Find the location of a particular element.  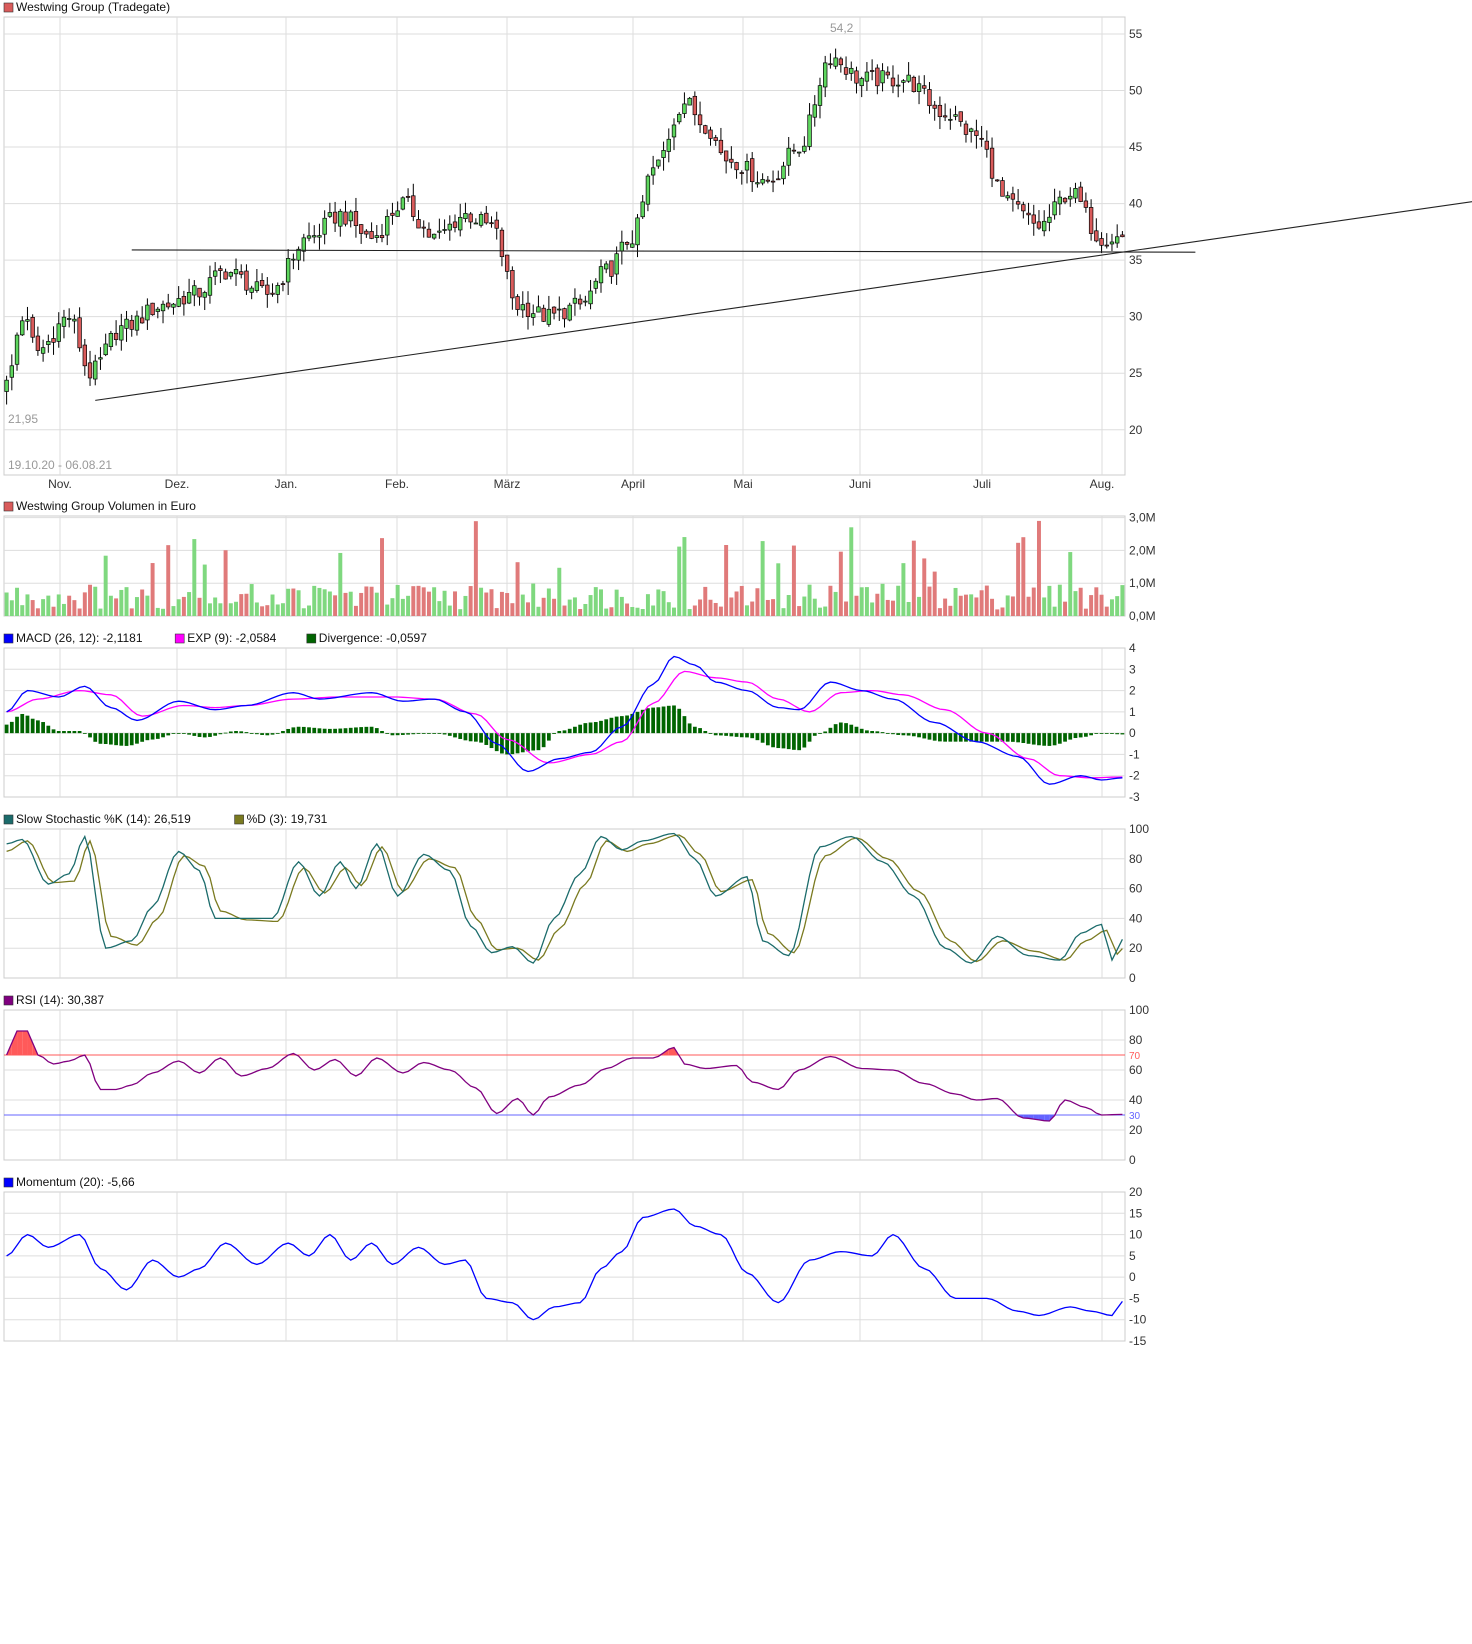

macd-panel-ytick-label: -3 is located at coordinates (1134, 797).